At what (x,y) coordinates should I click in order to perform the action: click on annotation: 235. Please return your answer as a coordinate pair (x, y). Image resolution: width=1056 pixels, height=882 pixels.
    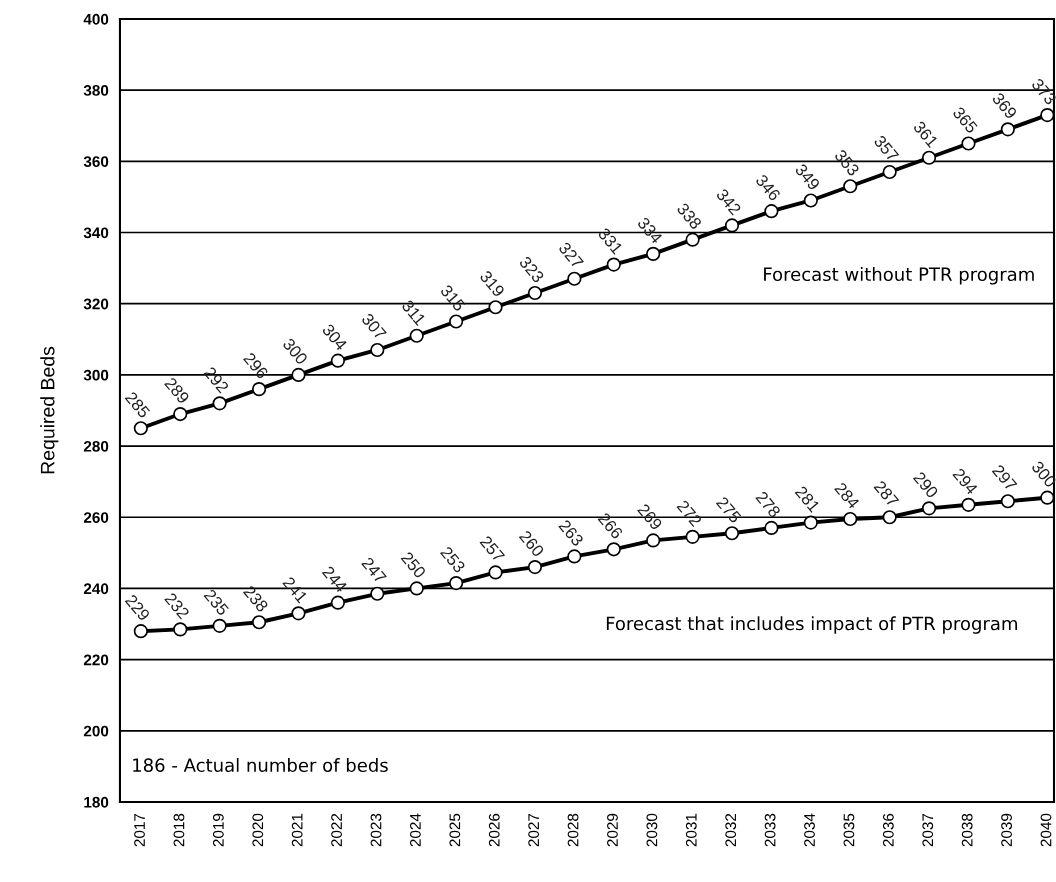
    Looking at the image, I should click on (216, 602).